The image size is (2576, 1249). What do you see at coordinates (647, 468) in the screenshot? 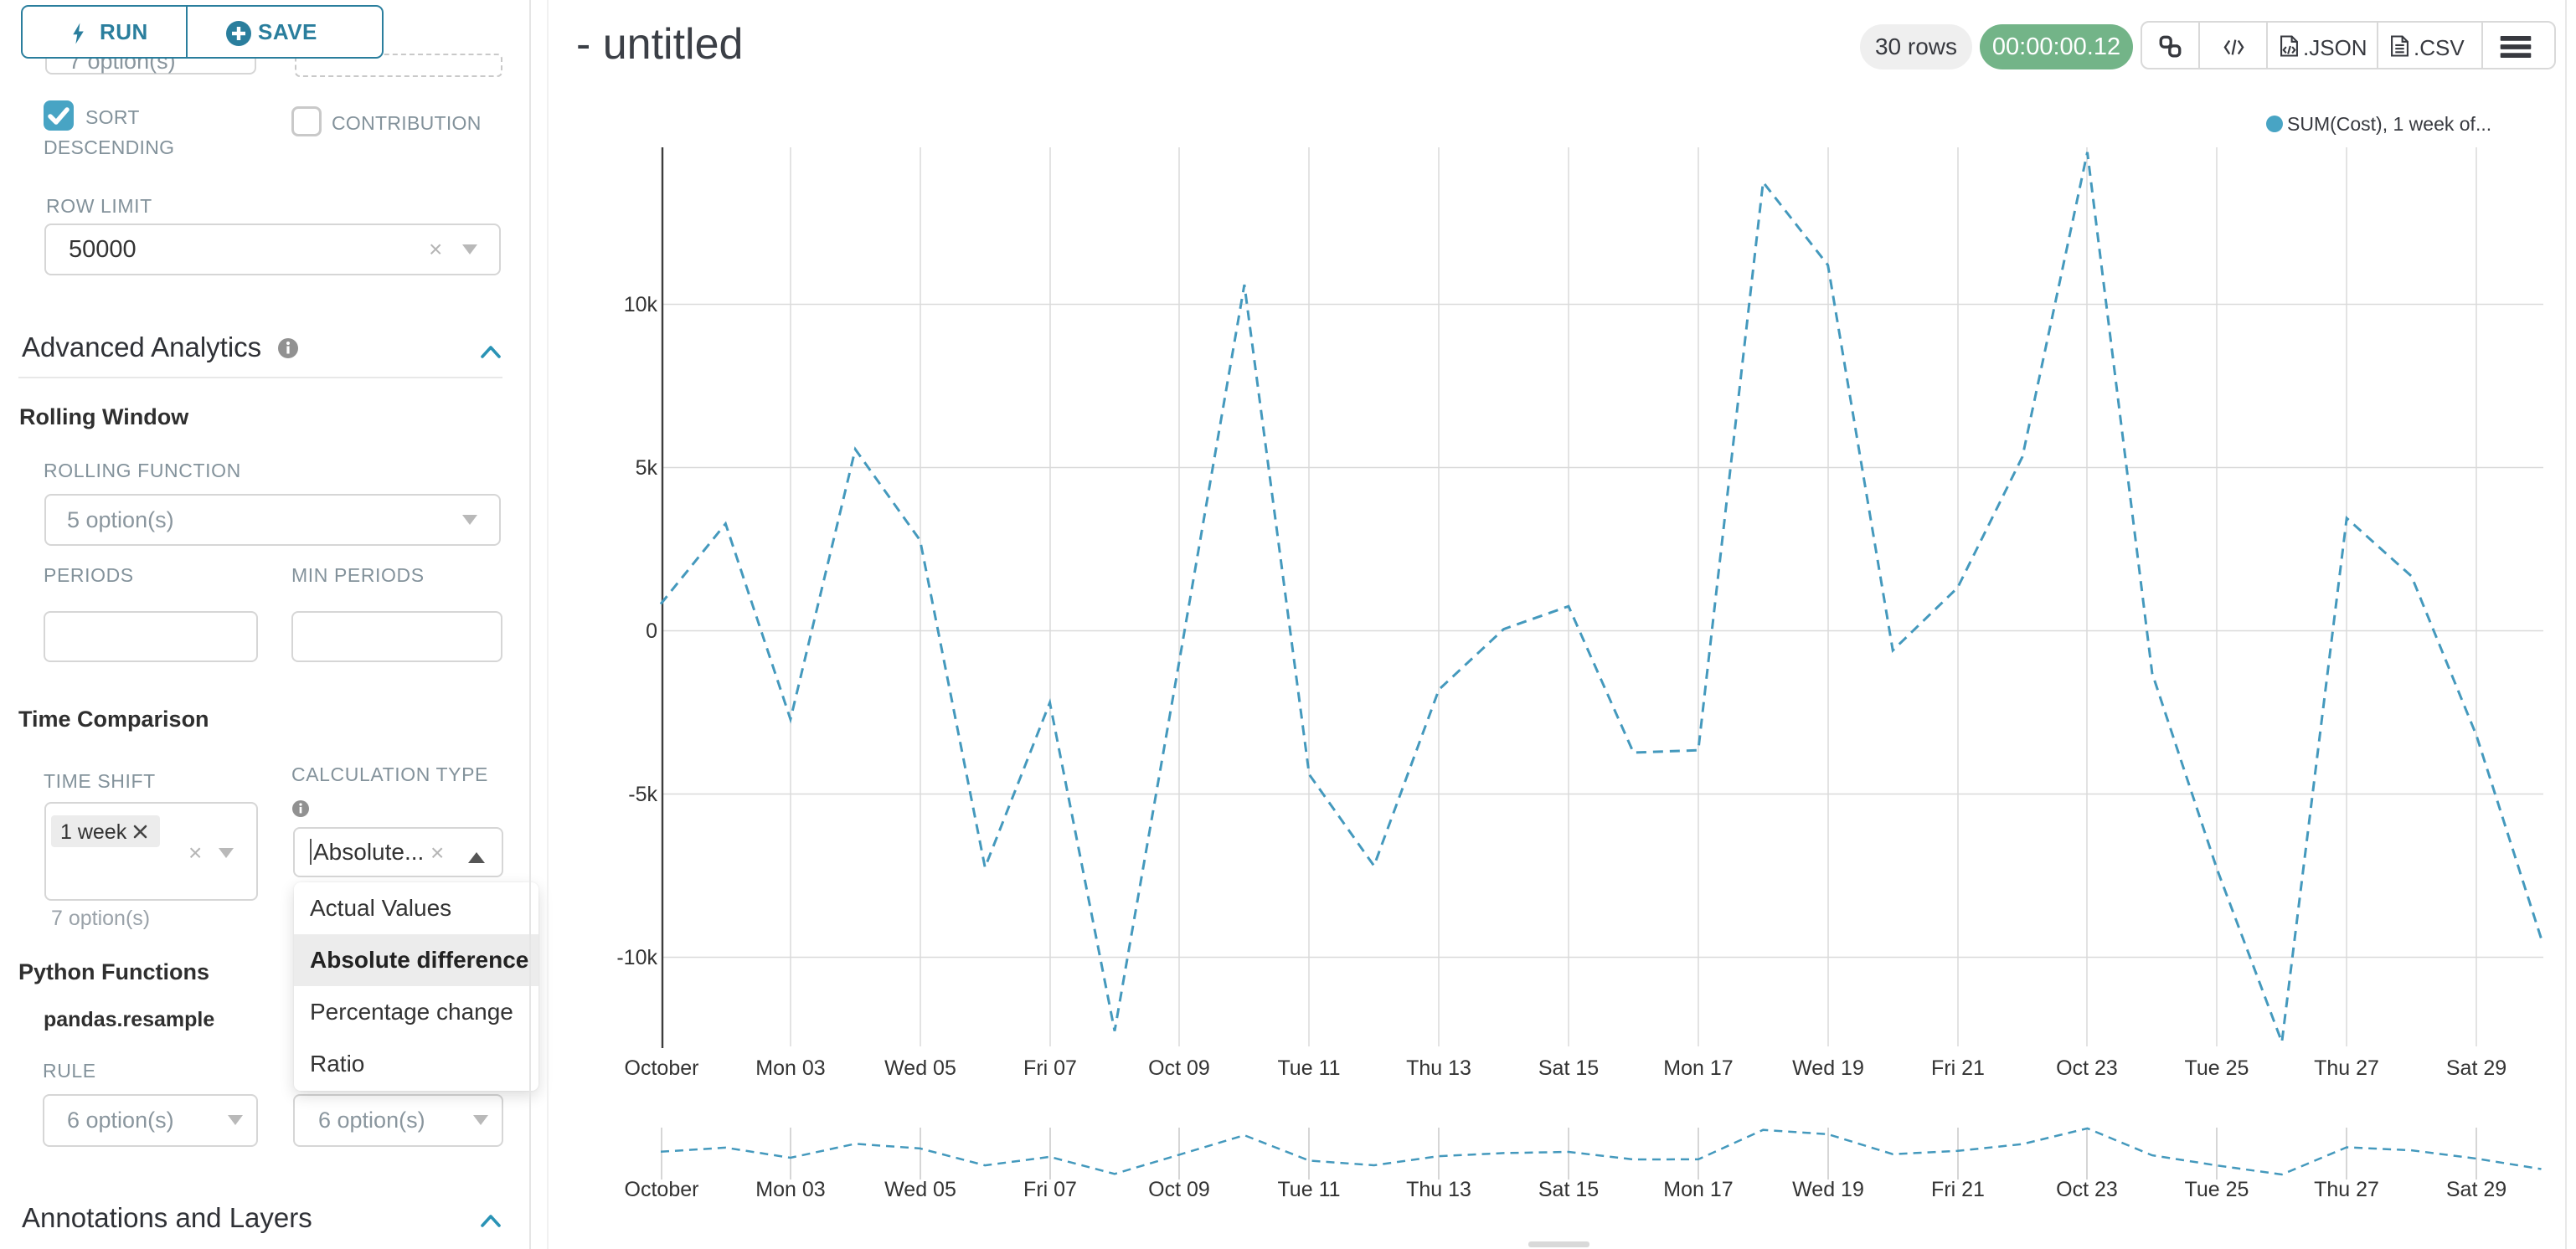
I see `svg-text: 5k` at bounding box center [647, 468].